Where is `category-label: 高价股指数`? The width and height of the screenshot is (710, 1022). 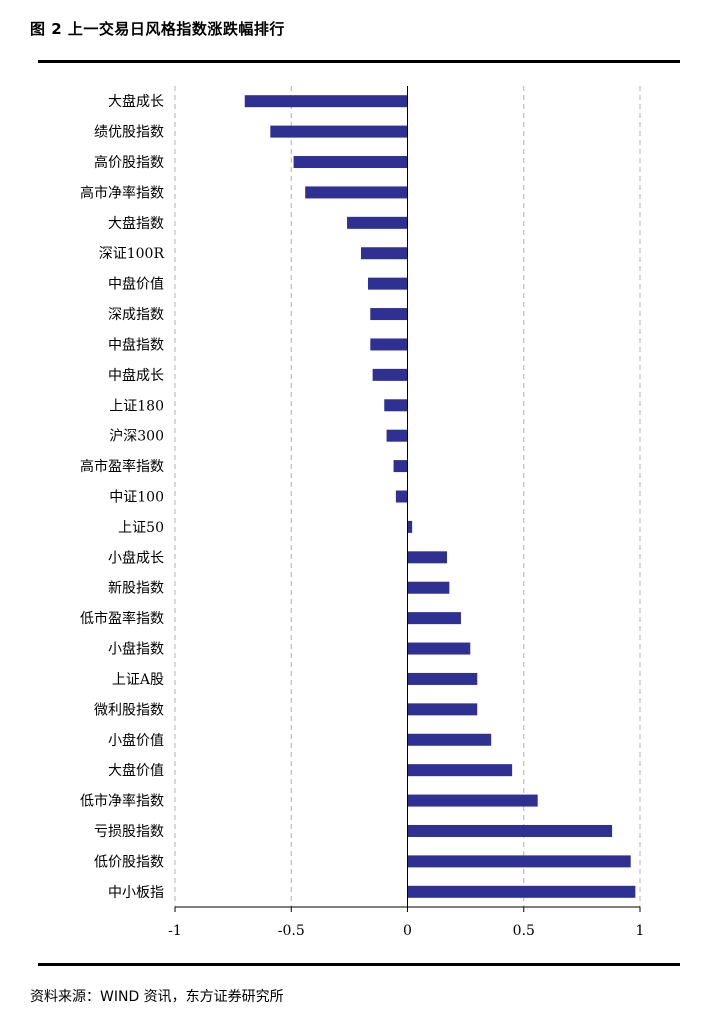 category-label: 高价股指数 is located at coordinates (129, 162).